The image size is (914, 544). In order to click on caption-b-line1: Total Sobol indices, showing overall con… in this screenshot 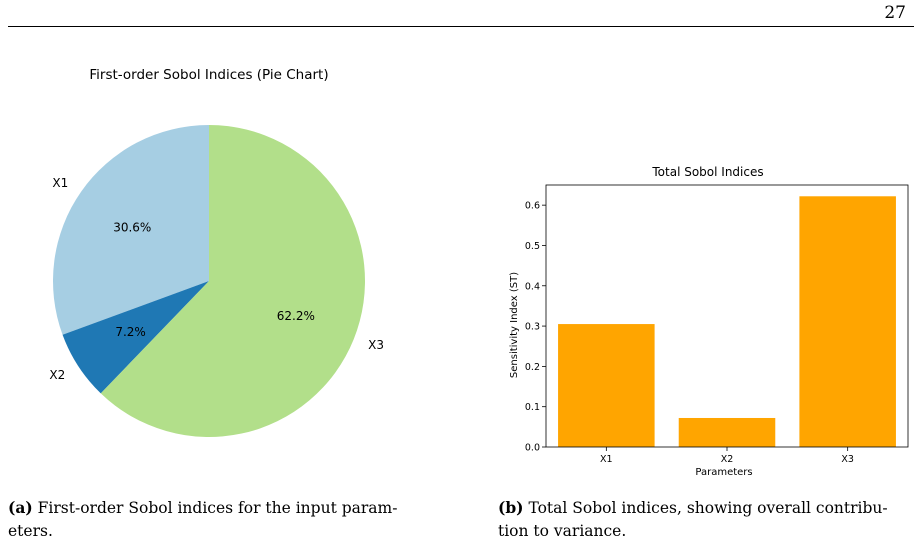, I will do `click(708, 508)`.